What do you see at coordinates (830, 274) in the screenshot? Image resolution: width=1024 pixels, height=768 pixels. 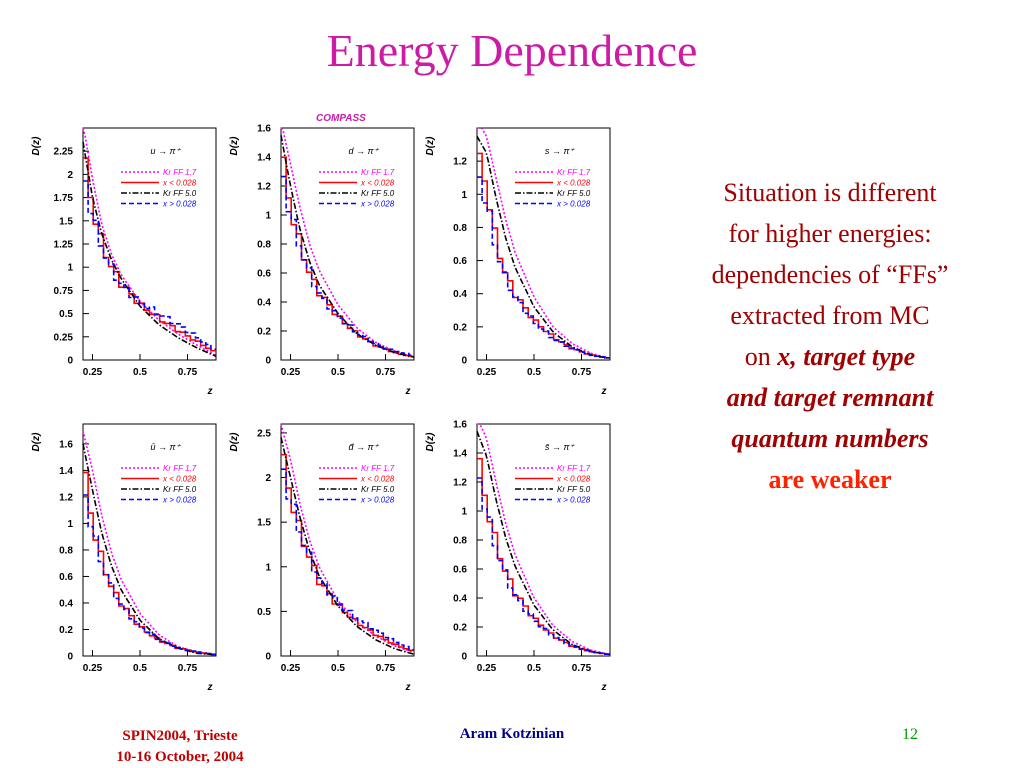 I see `summary-line-3: dependencies of “FFs”` at bounding box center [830, 274].